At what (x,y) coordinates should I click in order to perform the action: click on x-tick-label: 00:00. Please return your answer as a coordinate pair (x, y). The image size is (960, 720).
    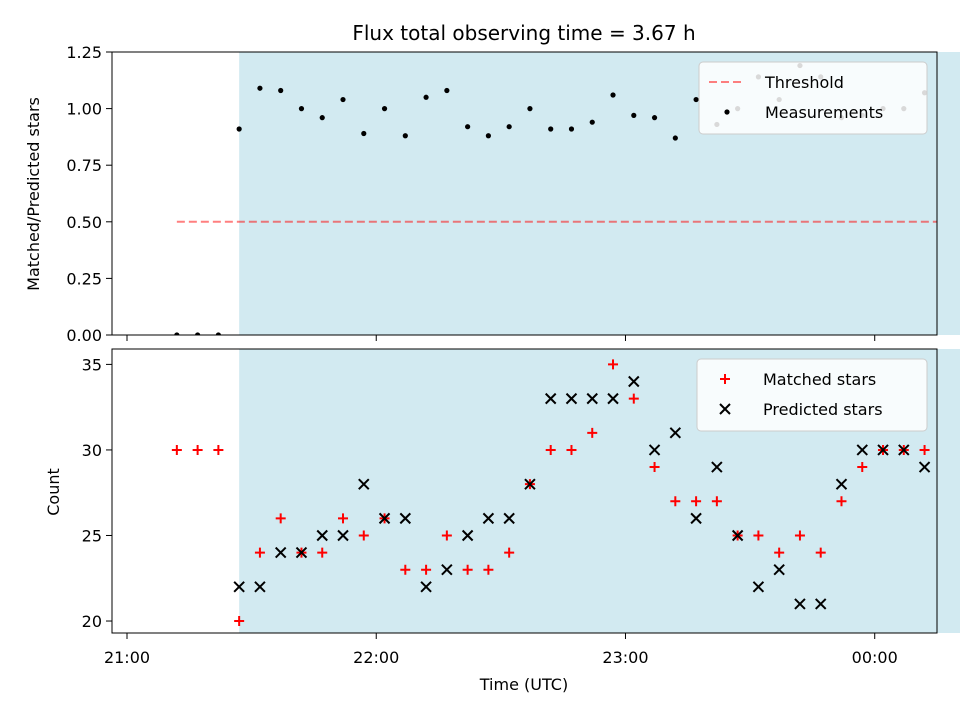
    Looking at the image, I should click on (875, 657).